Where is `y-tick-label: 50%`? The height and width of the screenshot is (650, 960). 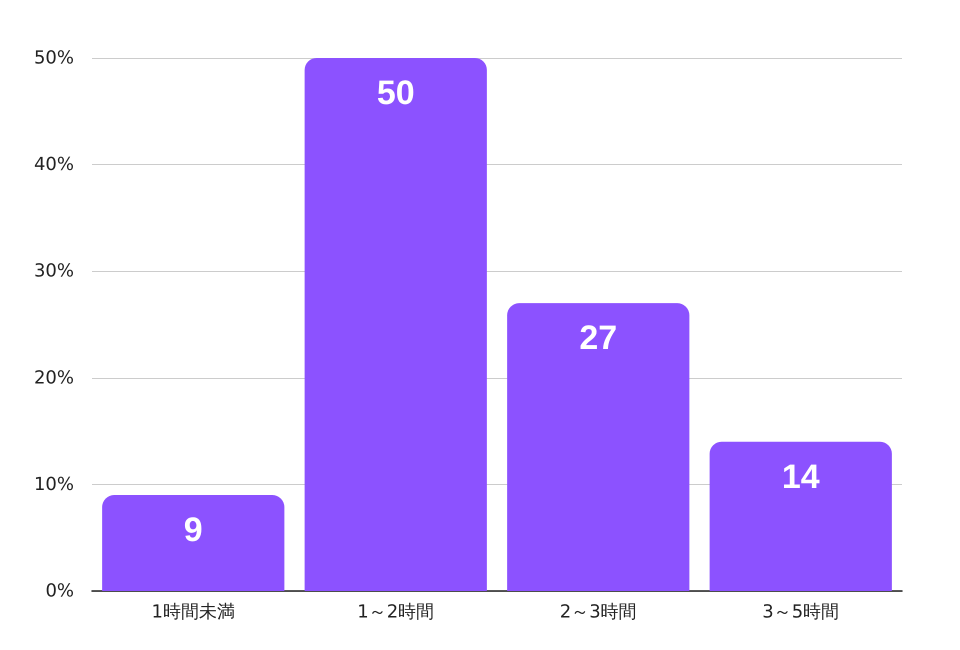
y-tick-label: 50% is located at coordinates (54, 58).